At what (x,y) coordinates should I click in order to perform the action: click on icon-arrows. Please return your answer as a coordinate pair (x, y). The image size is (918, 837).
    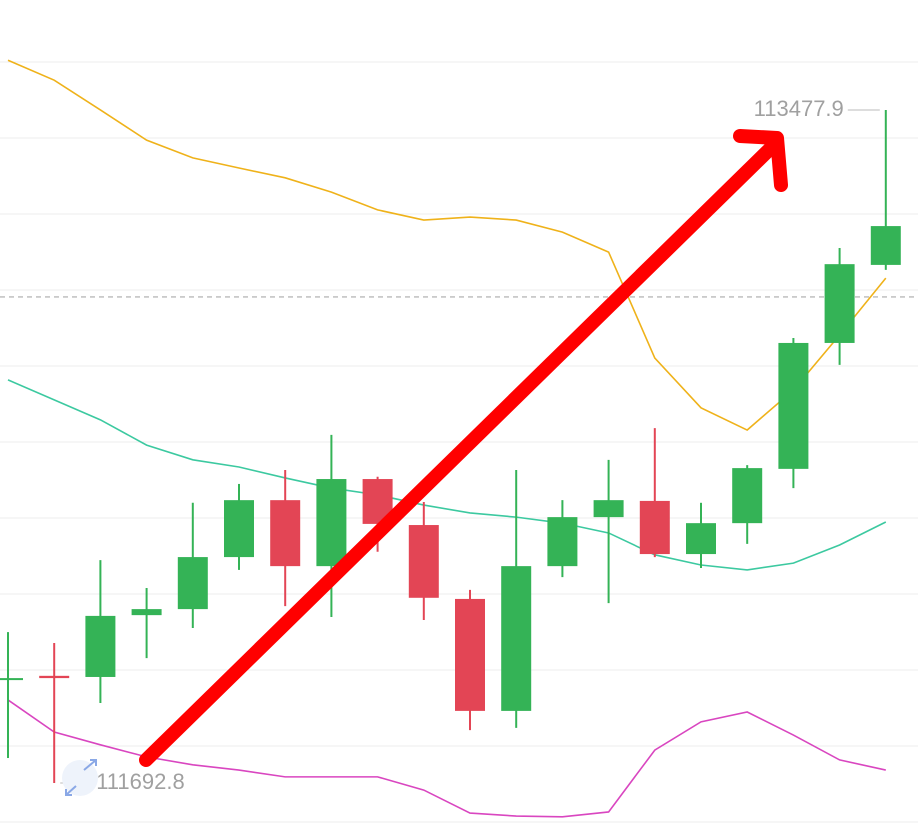
    Looking at the image, I should click on (81, 777).